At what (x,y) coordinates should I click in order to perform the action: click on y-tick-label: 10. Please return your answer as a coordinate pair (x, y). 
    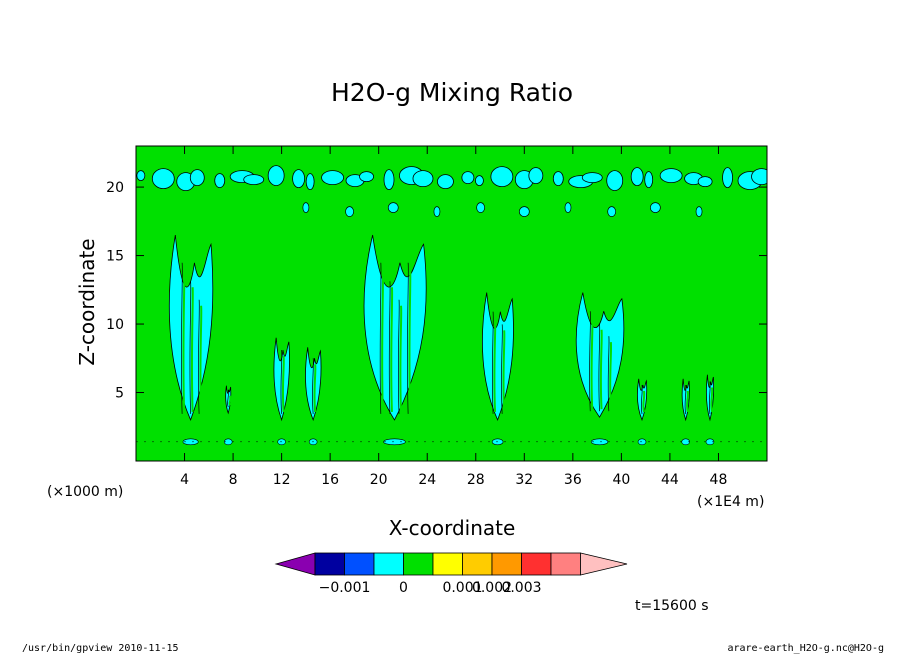
    Looking at the image, I should click on (115, 325).